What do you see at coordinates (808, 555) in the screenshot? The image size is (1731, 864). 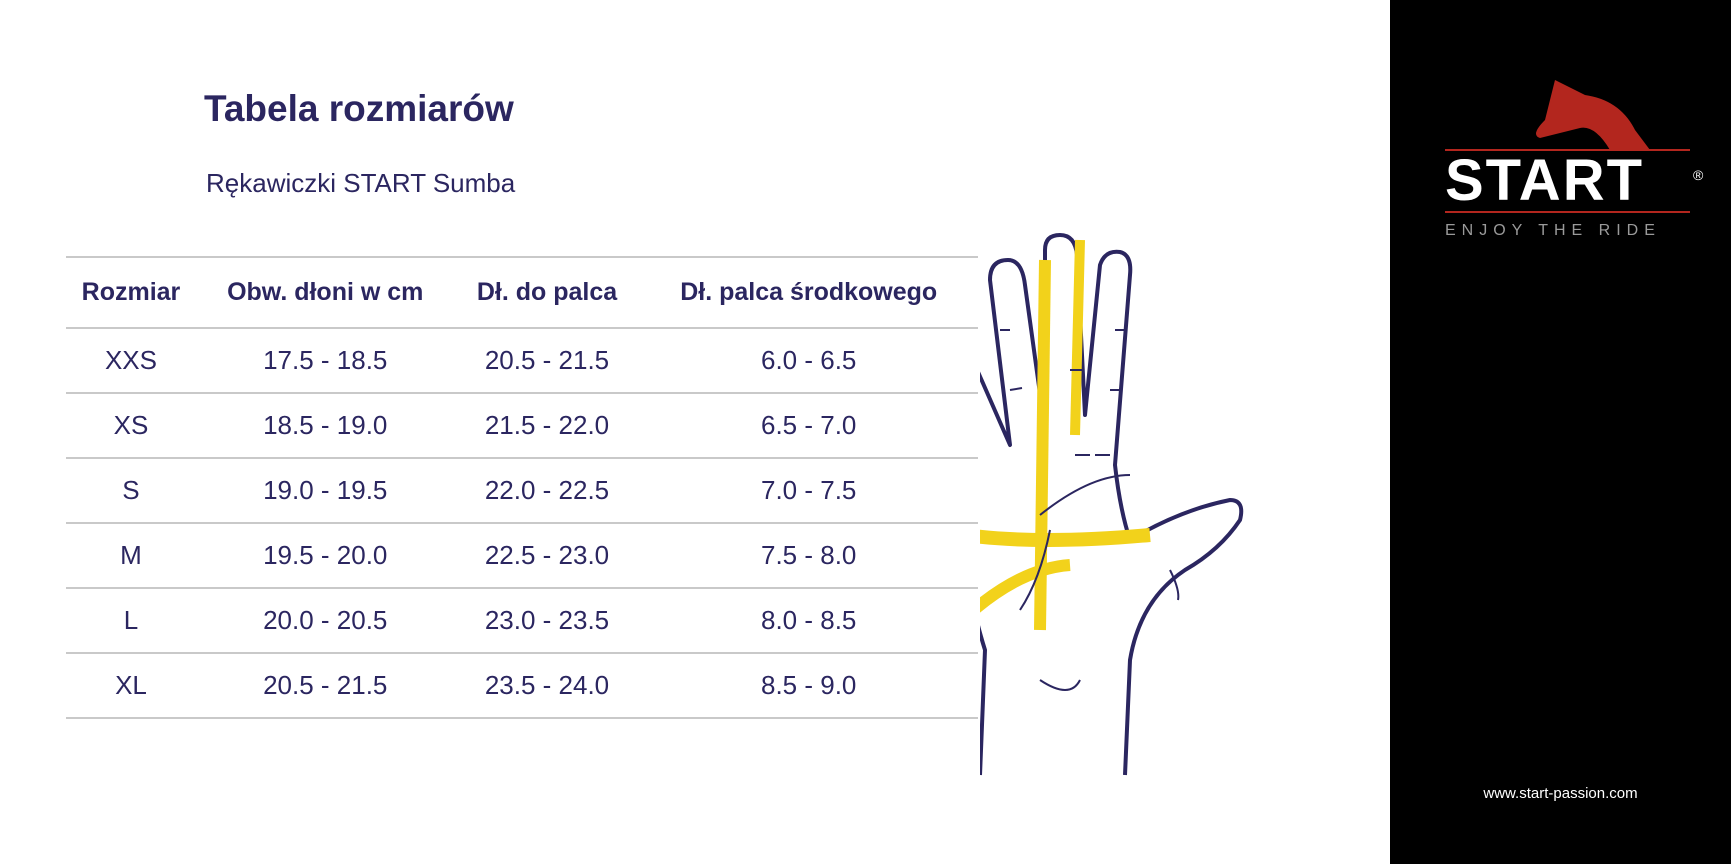 I see `table-cell: 7.5 - 8.0` at bounding box center [808, 555].